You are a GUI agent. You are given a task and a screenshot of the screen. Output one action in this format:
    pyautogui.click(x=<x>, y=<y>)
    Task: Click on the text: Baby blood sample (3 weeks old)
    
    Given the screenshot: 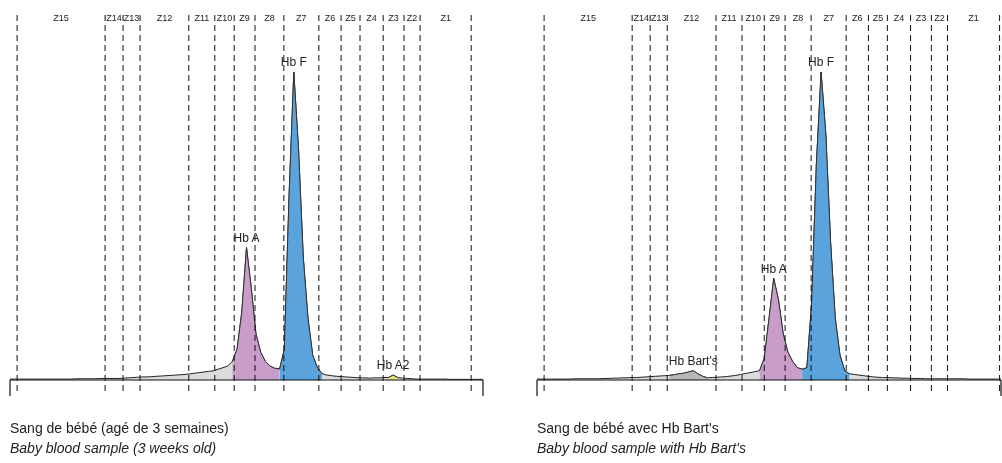 What is the action you would take?
    pyautogui.click(x=114, y=448)
    